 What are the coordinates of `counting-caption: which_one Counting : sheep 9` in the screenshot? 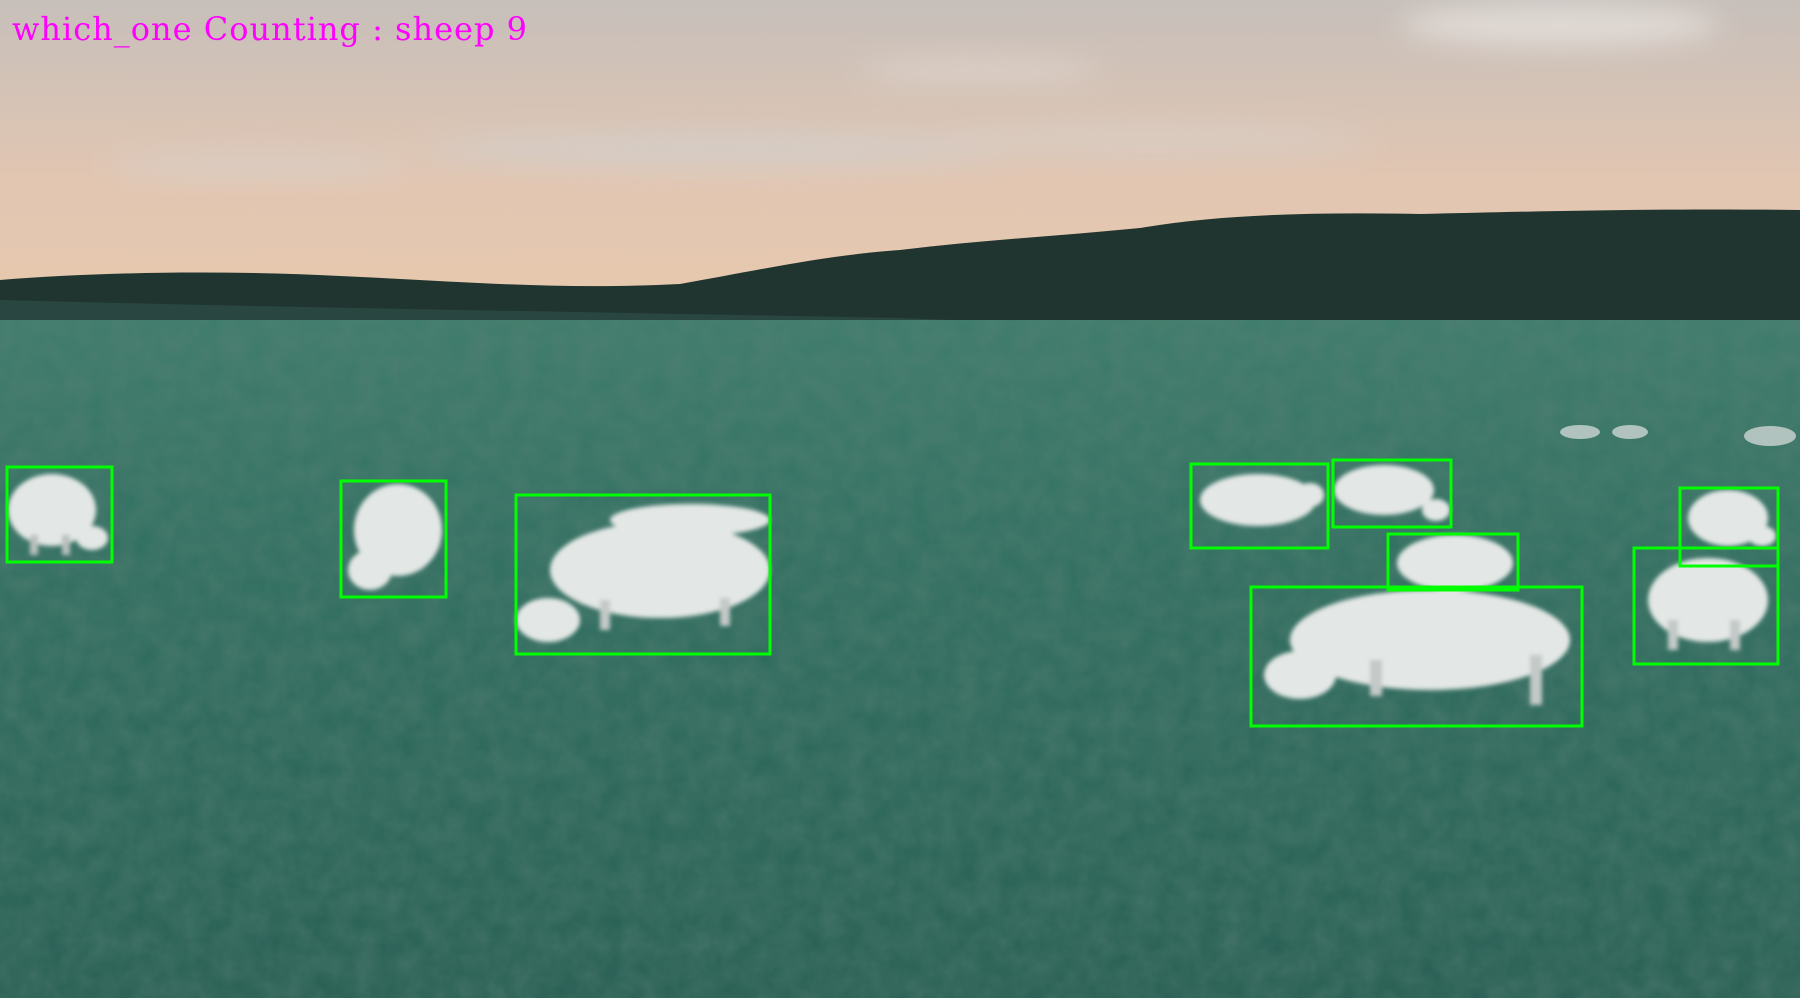 It's located at (270, 29).